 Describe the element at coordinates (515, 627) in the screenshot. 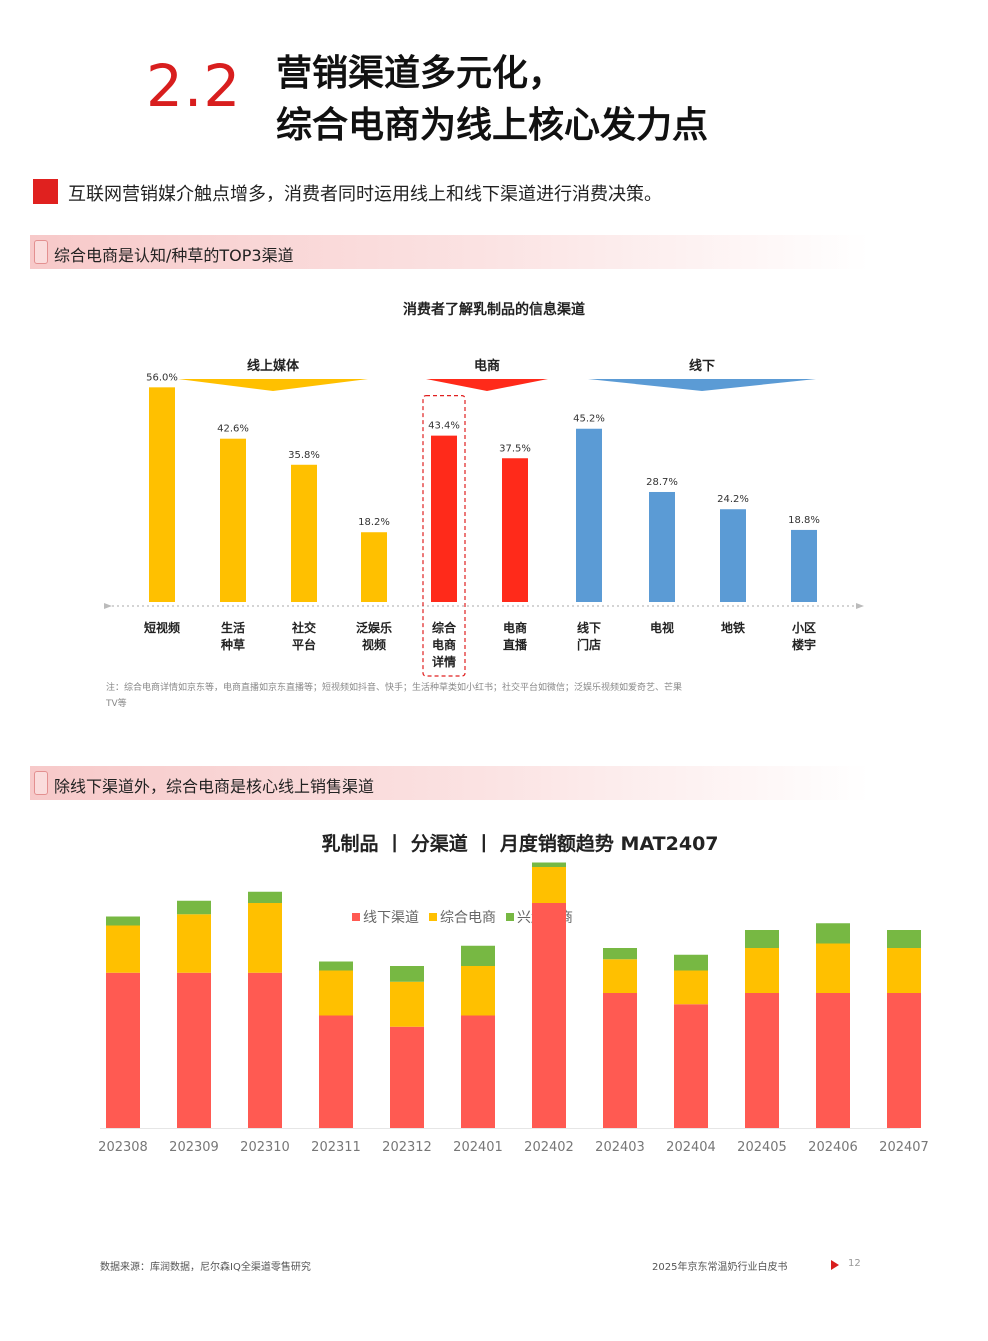

I see `category-label-5-0: 电商` at that location.